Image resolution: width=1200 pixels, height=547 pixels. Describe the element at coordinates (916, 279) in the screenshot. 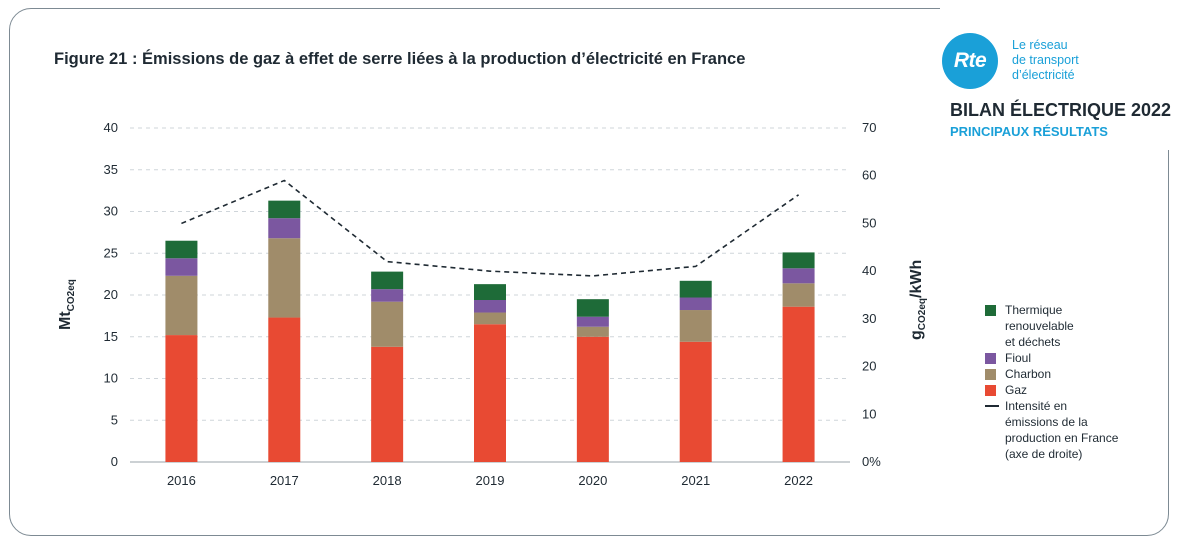

I see `y2-axis-label-suffix: /kWh` at that location.